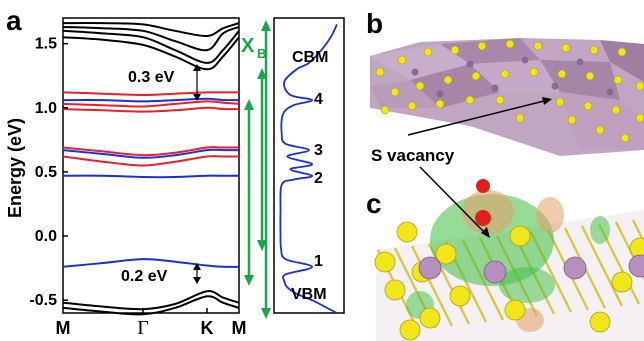 The height and width of the screenshot is (341, 644). What do you see at coordinates (374, 203) in the screenshot?
I see `panel-label-c: c` at bounding box center [374, 203].